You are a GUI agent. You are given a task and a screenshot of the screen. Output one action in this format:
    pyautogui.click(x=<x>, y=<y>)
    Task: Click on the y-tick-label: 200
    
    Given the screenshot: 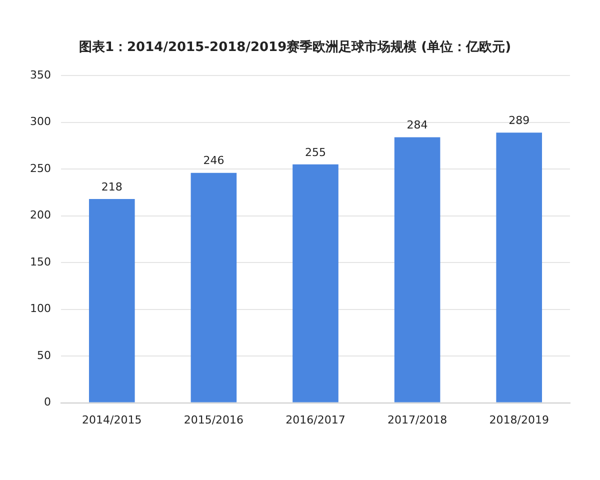 What is the action you would take?
    pyautogui.click(x=40, y=215)
    